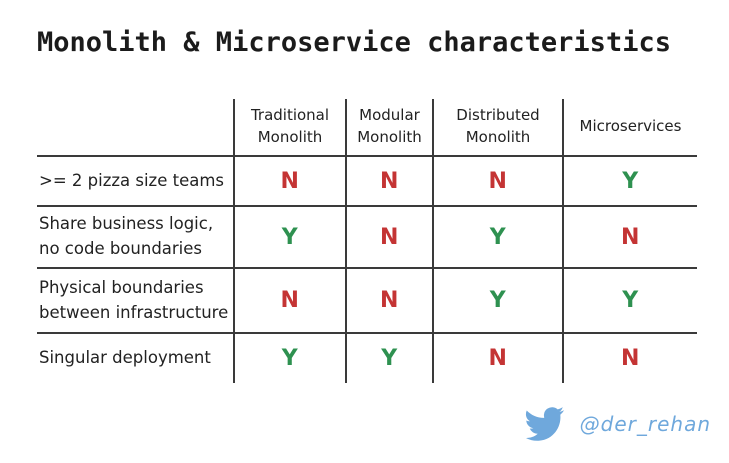 This screenshot has width=729, height=463. Describe the element at coordinates (125, 358) in the screenshot. I see `row-label-line: Singular deployment` at that location.